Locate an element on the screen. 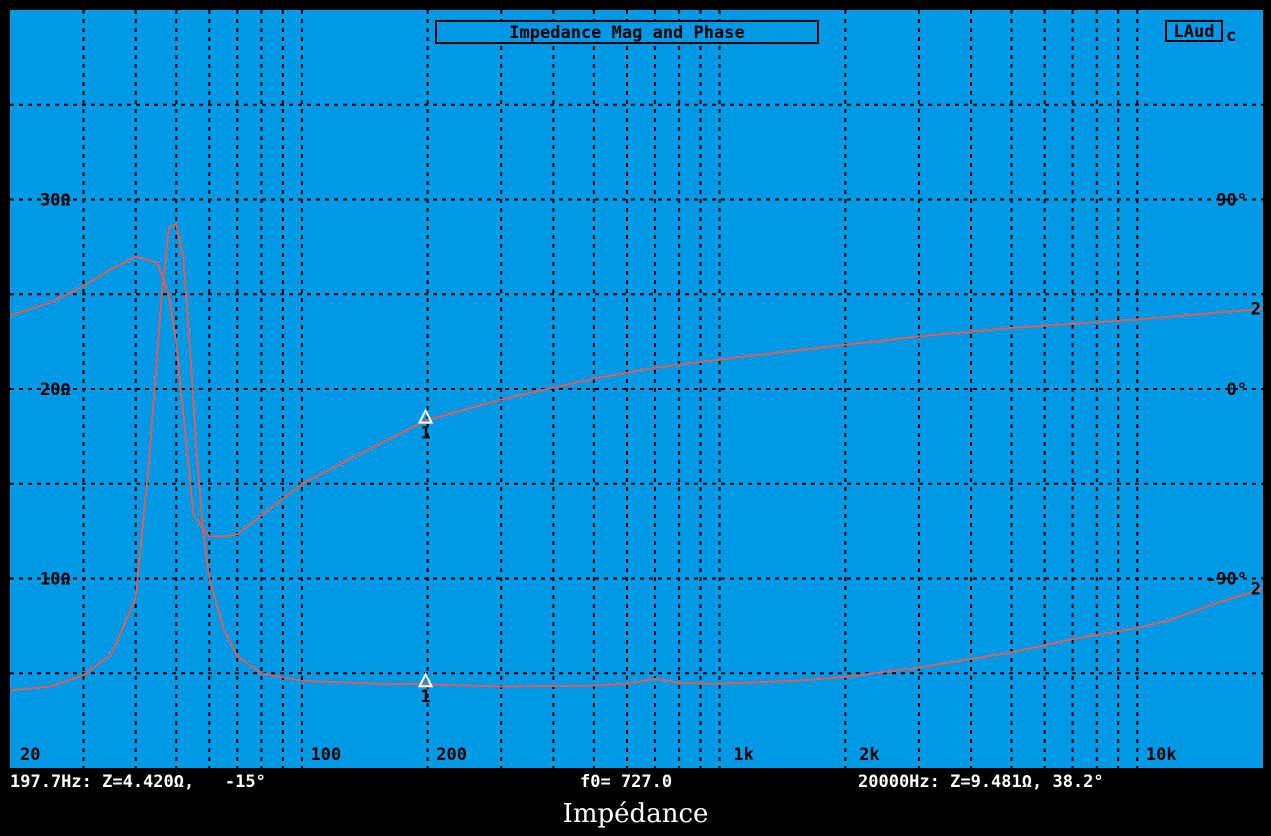 The width and height of the screenshot is (1271, 836). app-badge: LAud c is located at coordinates (1200, 33).